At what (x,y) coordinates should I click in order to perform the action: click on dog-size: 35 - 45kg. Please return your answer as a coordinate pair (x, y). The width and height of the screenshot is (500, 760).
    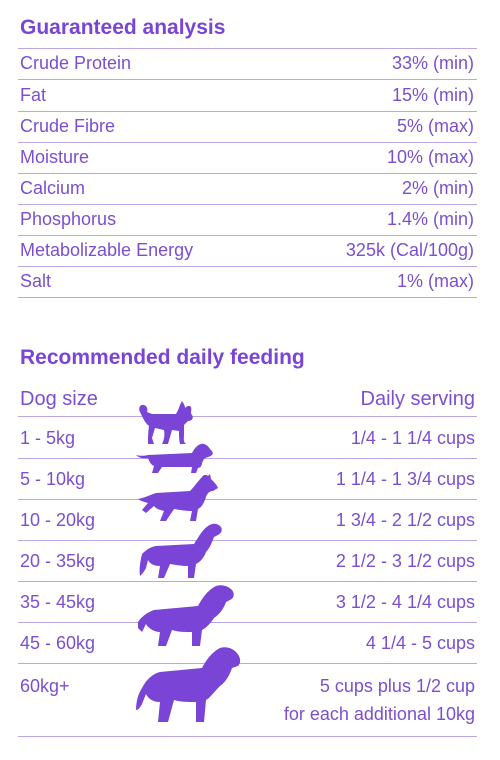
    Looking at the image, I should click on (58, 602).